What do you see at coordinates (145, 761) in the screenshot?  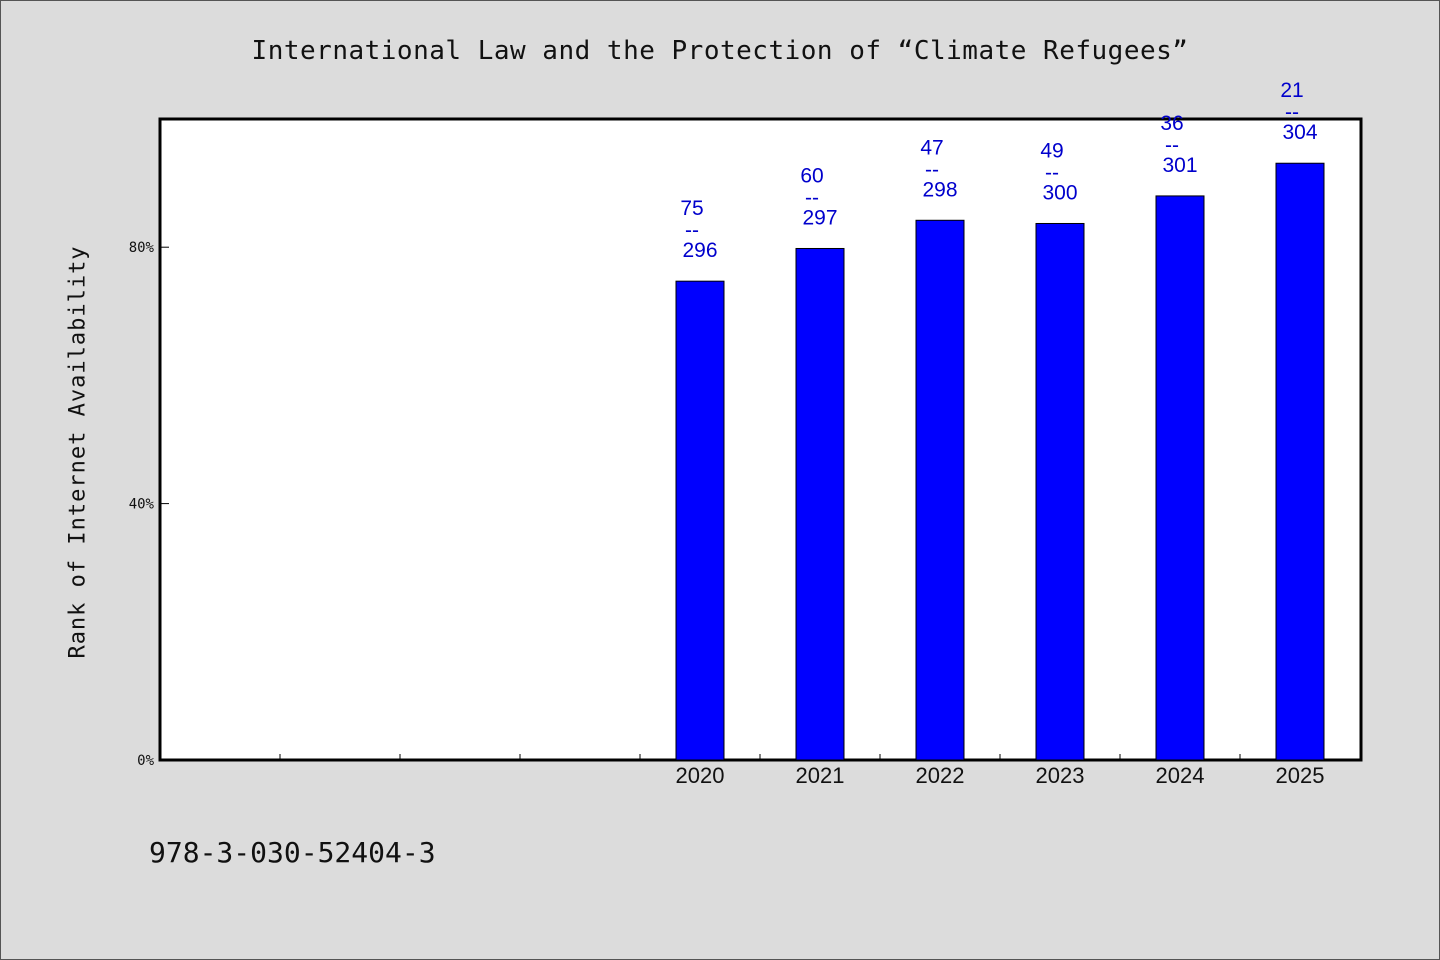 I see `y-tick-label: 0%` at bounding box center [145, 761].